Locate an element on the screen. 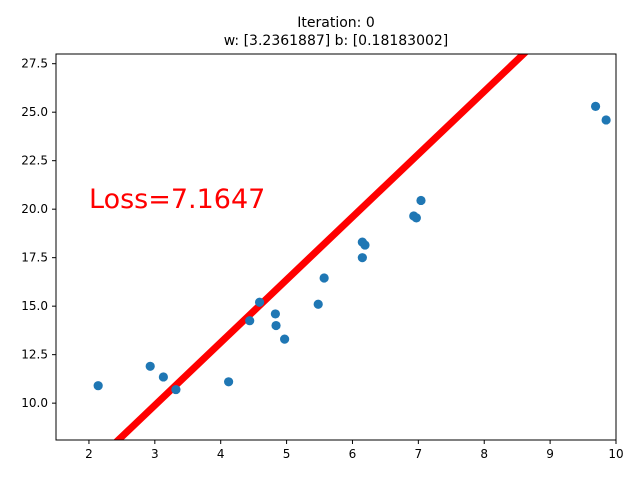 The height and width of the screenshot is (480, 640). y-tick-label: 15.0 is located at coordinates (34, 306).